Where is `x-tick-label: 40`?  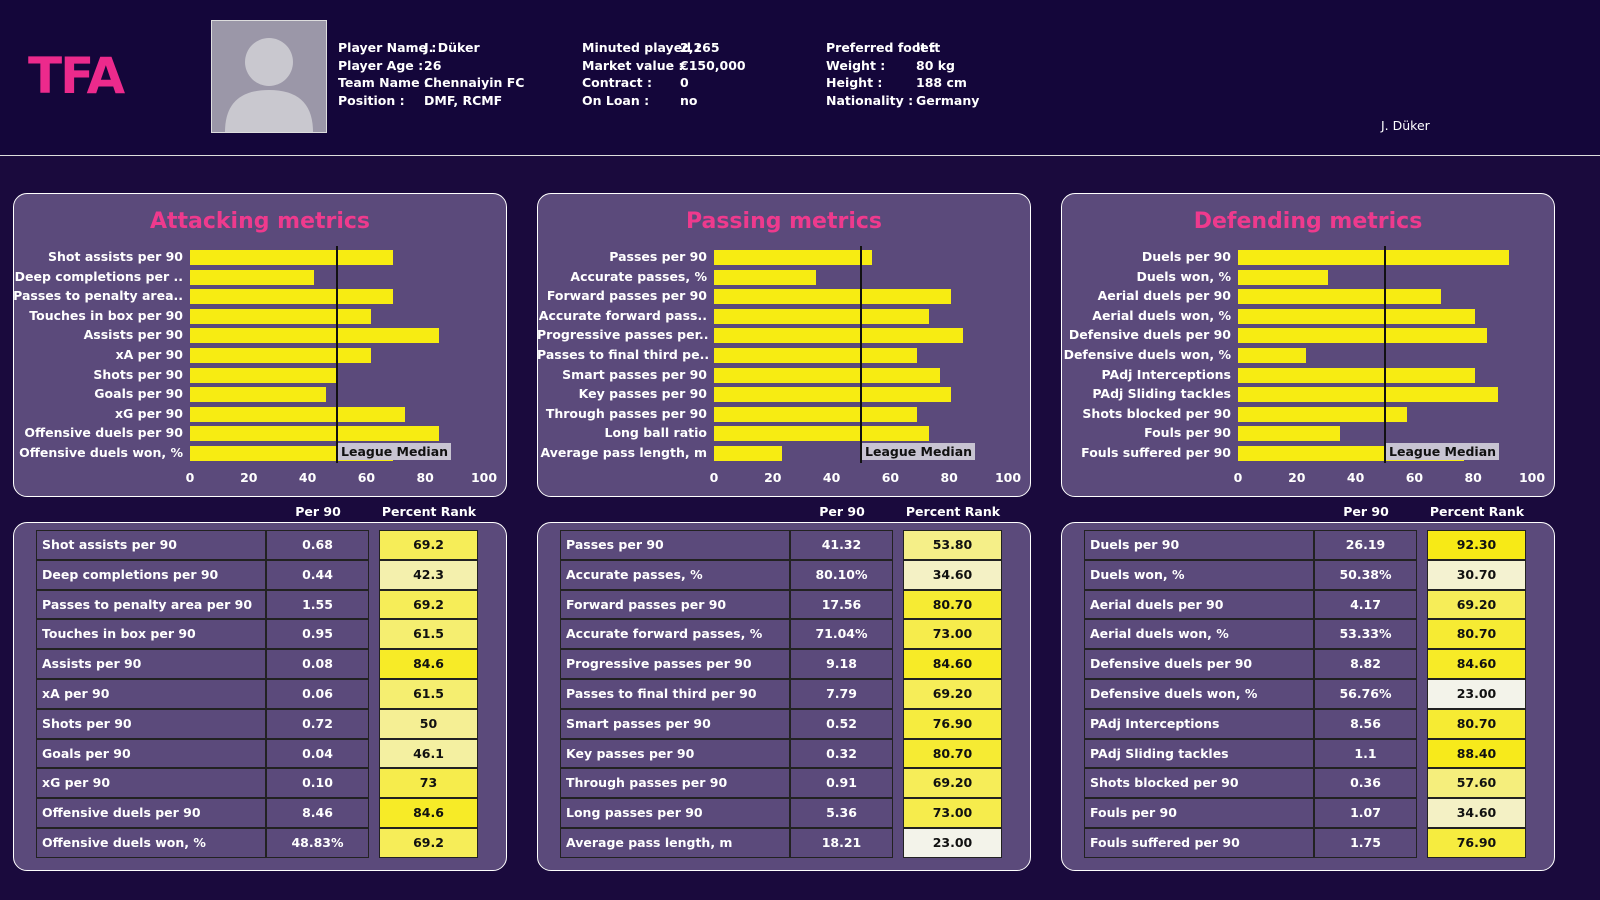 x-tick-label: 40 is located at coordinates (307, 477).